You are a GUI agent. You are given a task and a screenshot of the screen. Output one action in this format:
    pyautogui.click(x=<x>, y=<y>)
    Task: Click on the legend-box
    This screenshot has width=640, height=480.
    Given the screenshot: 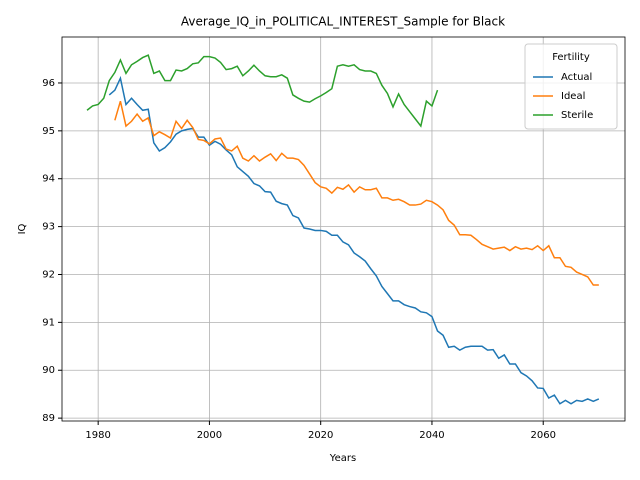 What is the action you would take?
    pyautogui.click(x=571, y=86)
    